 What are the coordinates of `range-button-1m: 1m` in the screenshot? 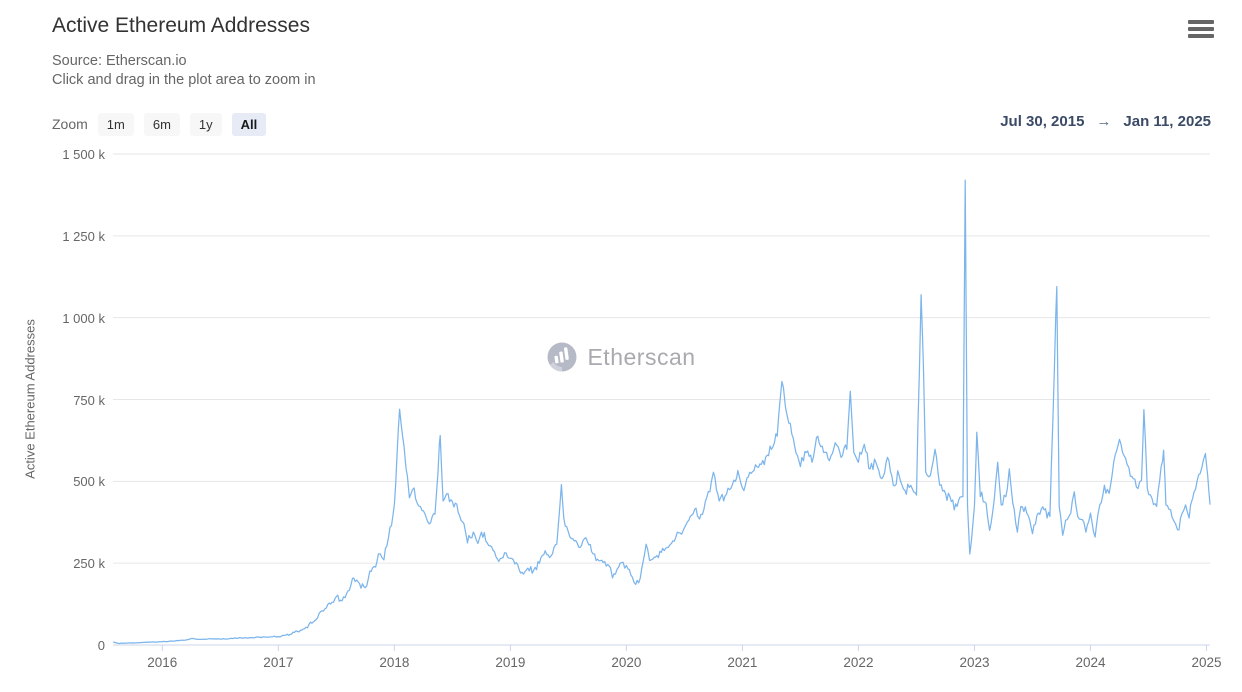 It's located at (115, 124).